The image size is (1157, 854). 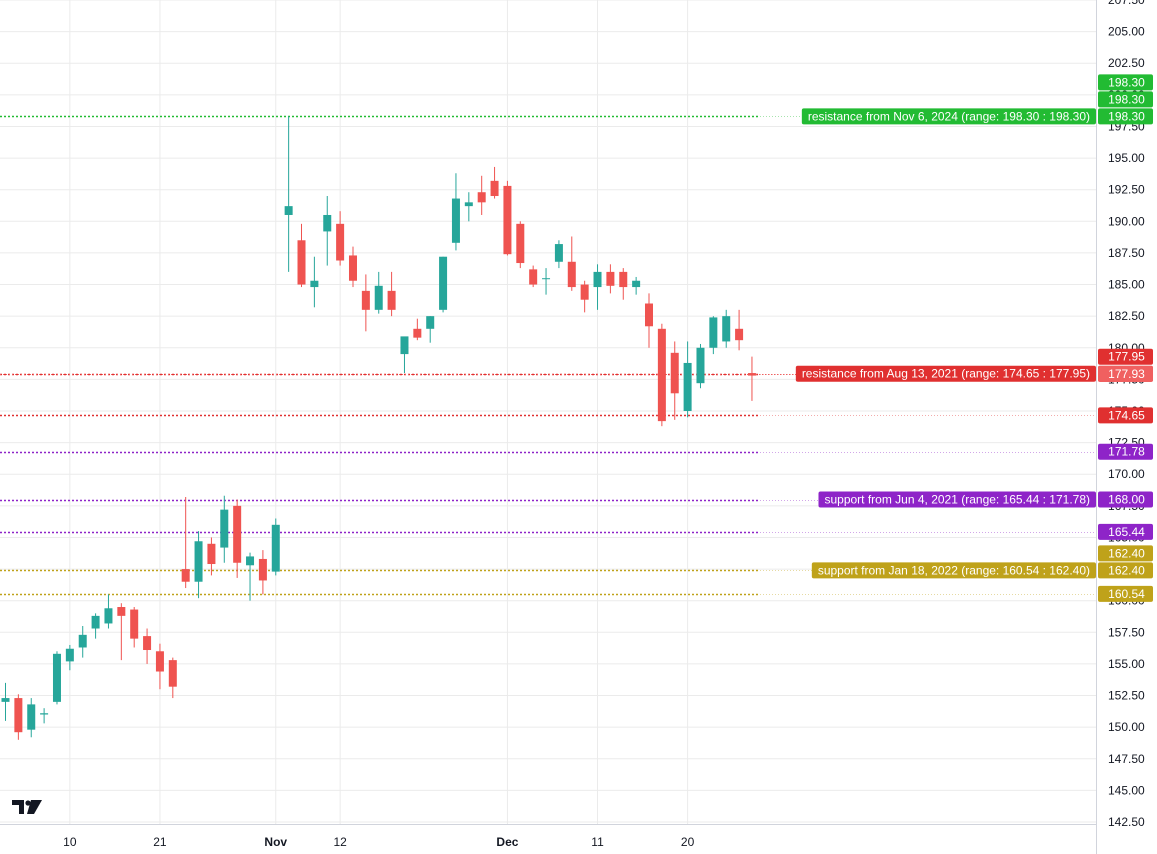 I want to click on price-tag-text: 160.54, so click(x=1126, y=594).